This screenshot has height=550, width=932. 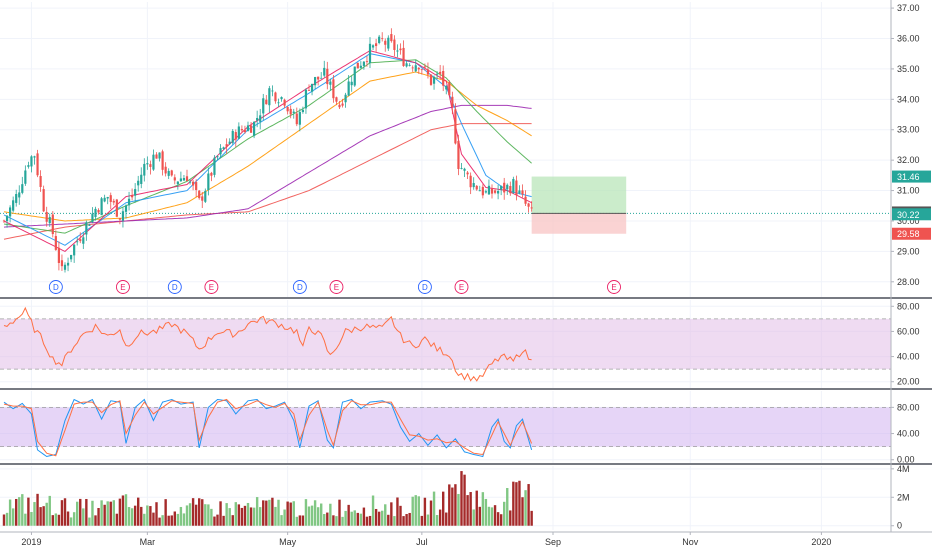 What do you see at coordinates (908, 306) in the screenshot?
I see `y-tick-label: 80.00` at bounding box center [908, 306].